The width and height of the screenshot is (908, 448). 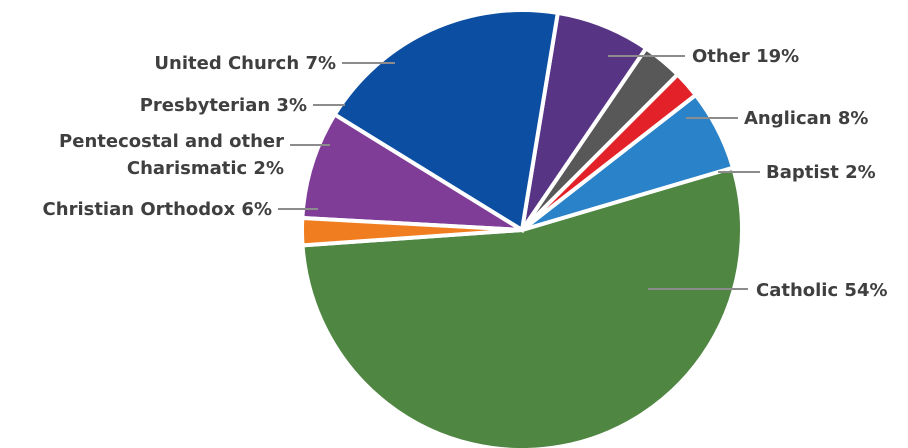 What do you see at coordinates (223, 105) in the screenshot?
I see `data-label-presbyterian: Presbyterian 3%` at bounding box center [223, 105].